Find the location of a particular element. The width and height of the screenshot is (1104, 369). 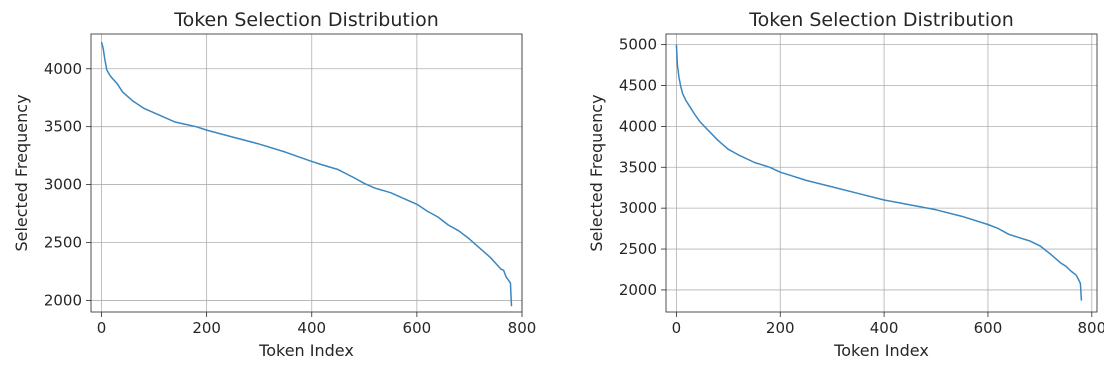

y-tick-label: 4500 is located at coordinates (638, 86).